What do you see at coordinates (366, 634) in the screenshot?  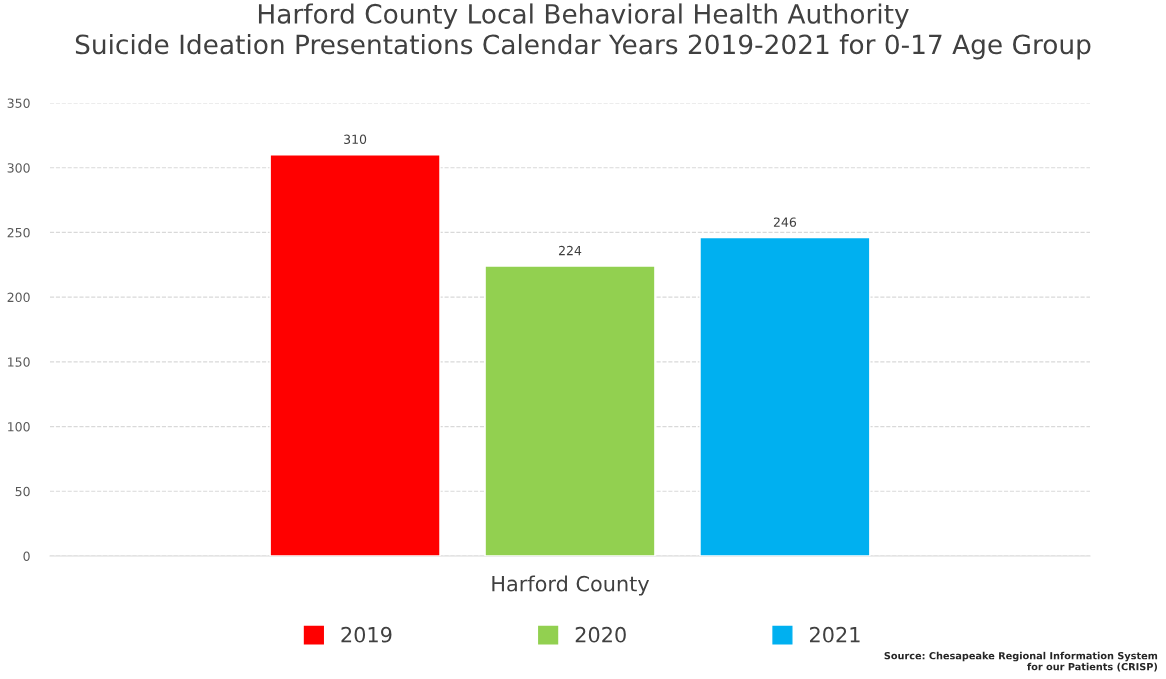 I see `legend-label: 2019` at bounding box center [366, 634].